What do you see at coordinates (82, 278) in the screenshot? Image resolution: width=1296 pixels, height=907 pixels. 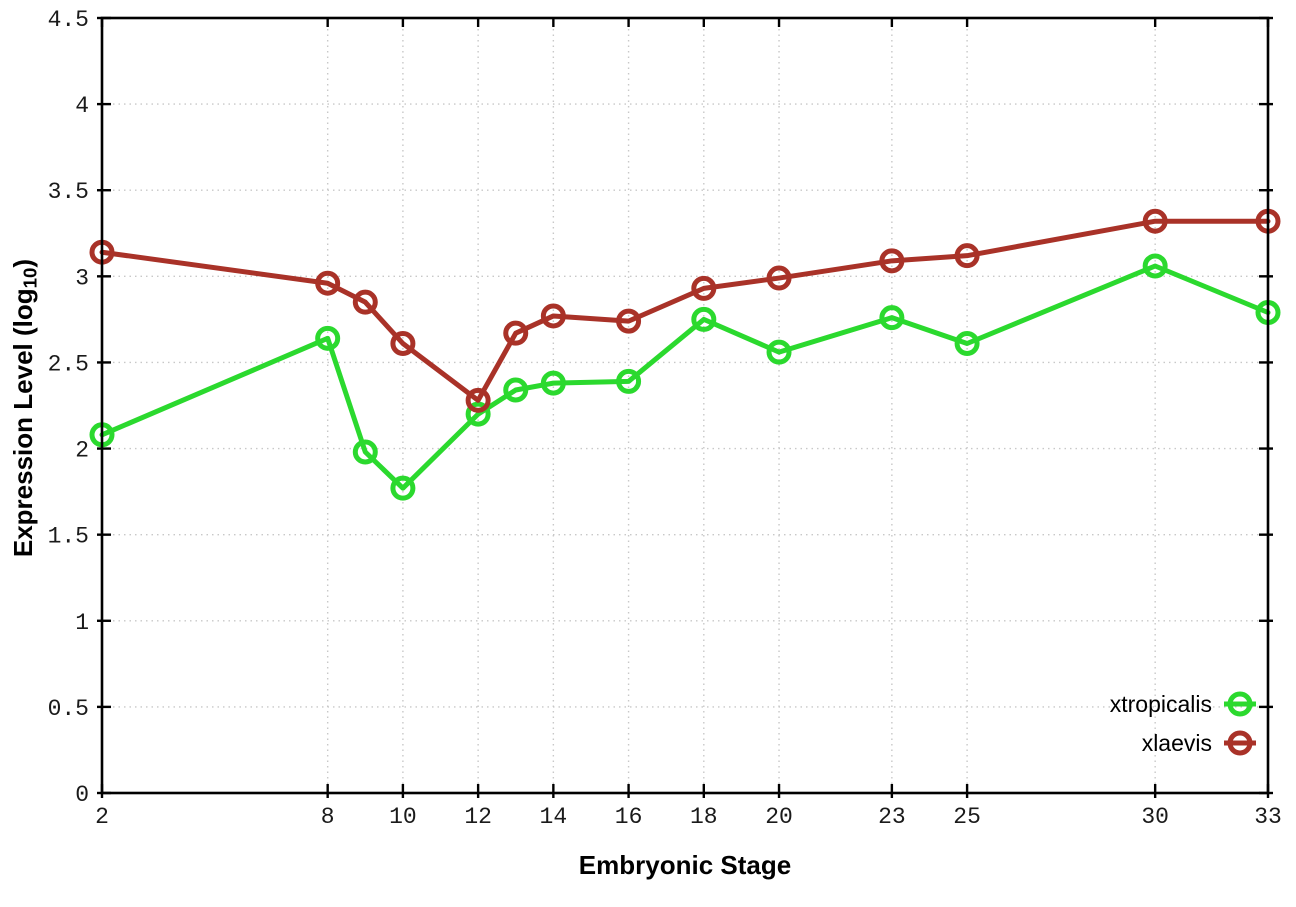 I see `y-tick-label-3: 3` at bounding box center [82, 278].